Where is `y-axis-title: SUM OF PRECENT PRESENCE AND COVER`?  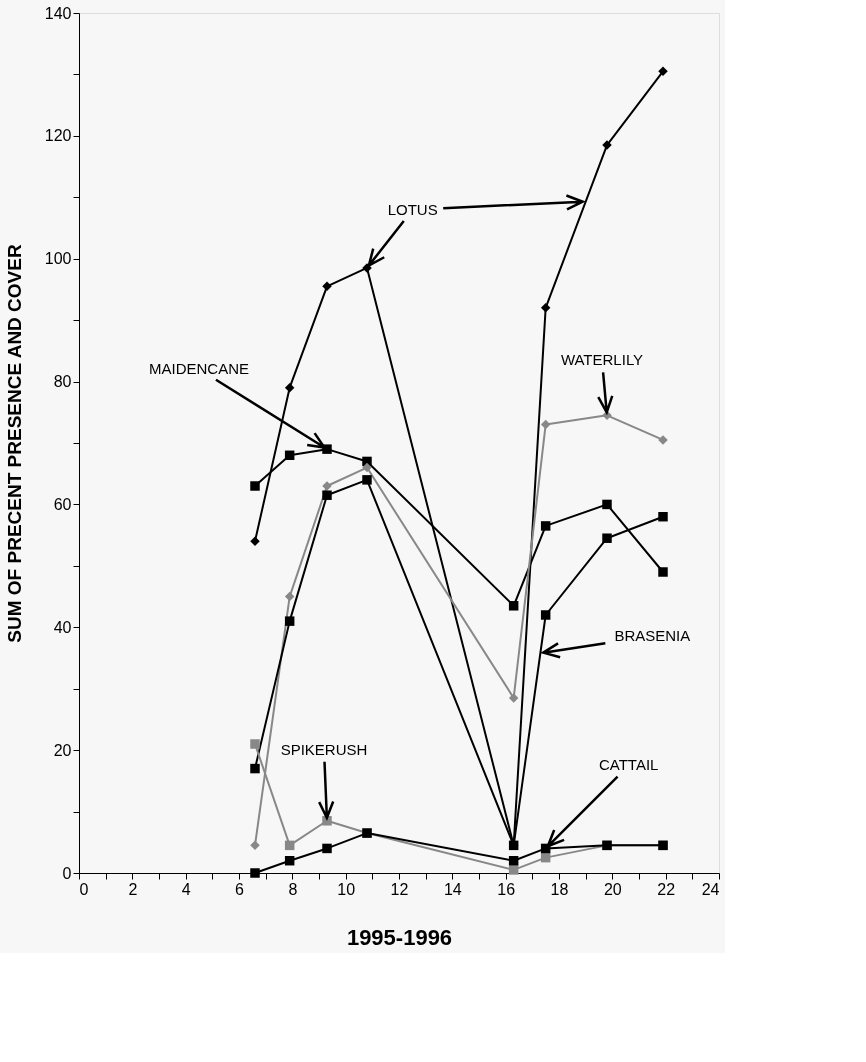 y-axis-title: SUM OF PRECENT PRESENCE AND COVER is located at coordinates (14, 443).